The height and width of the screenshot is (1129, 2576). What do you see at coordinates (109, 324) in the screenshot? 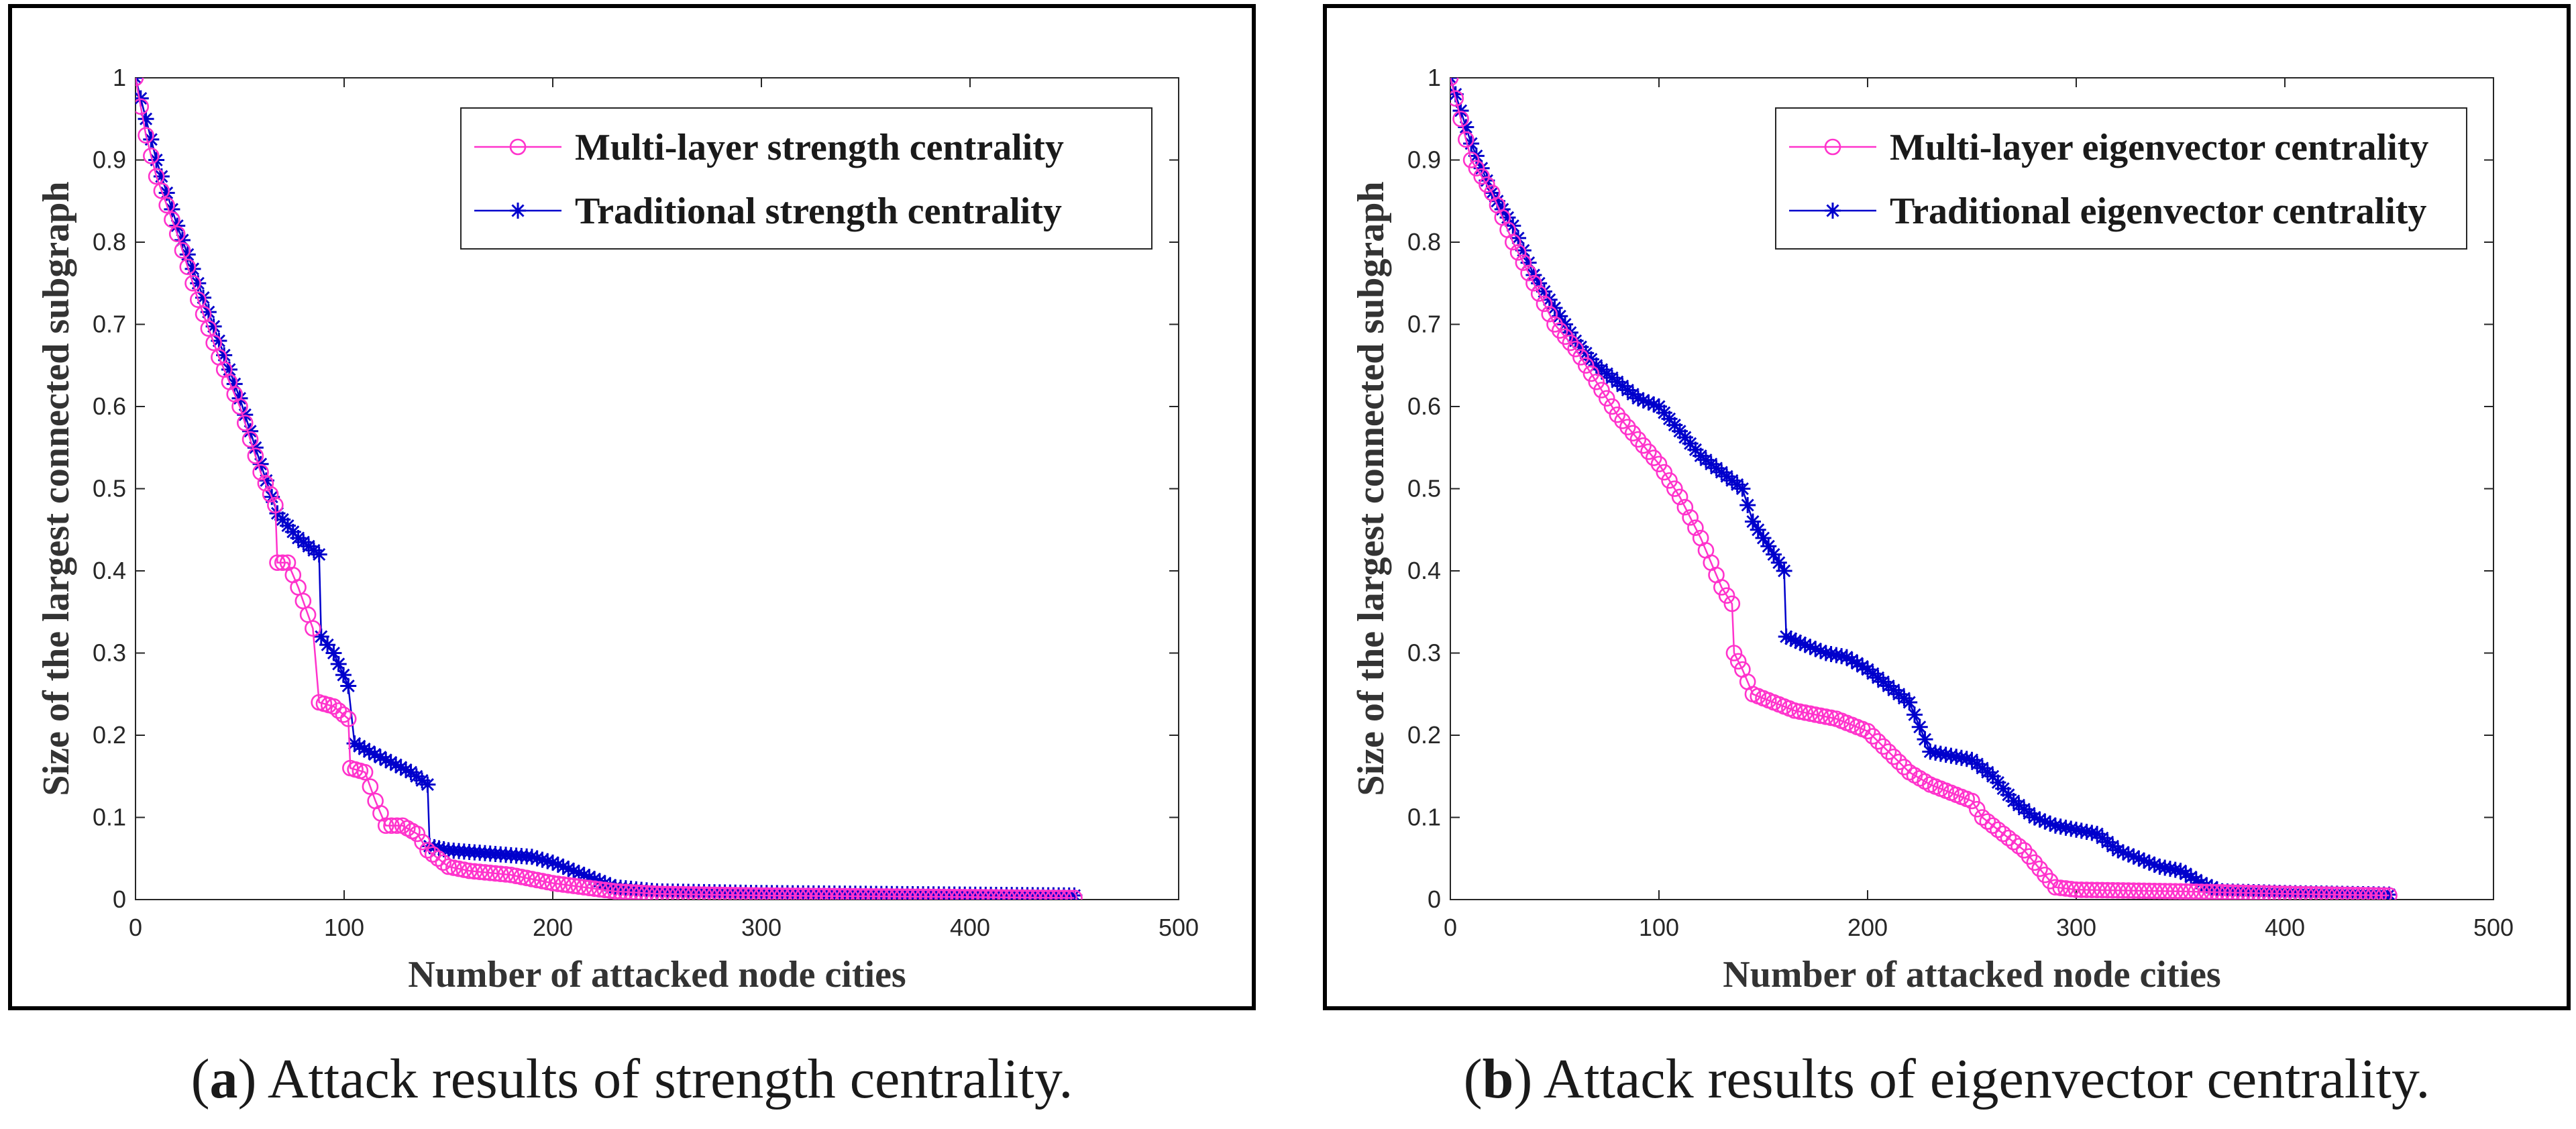
I see `chart-a-y-tick-label: 0.7` at bounding box center [109, 324].